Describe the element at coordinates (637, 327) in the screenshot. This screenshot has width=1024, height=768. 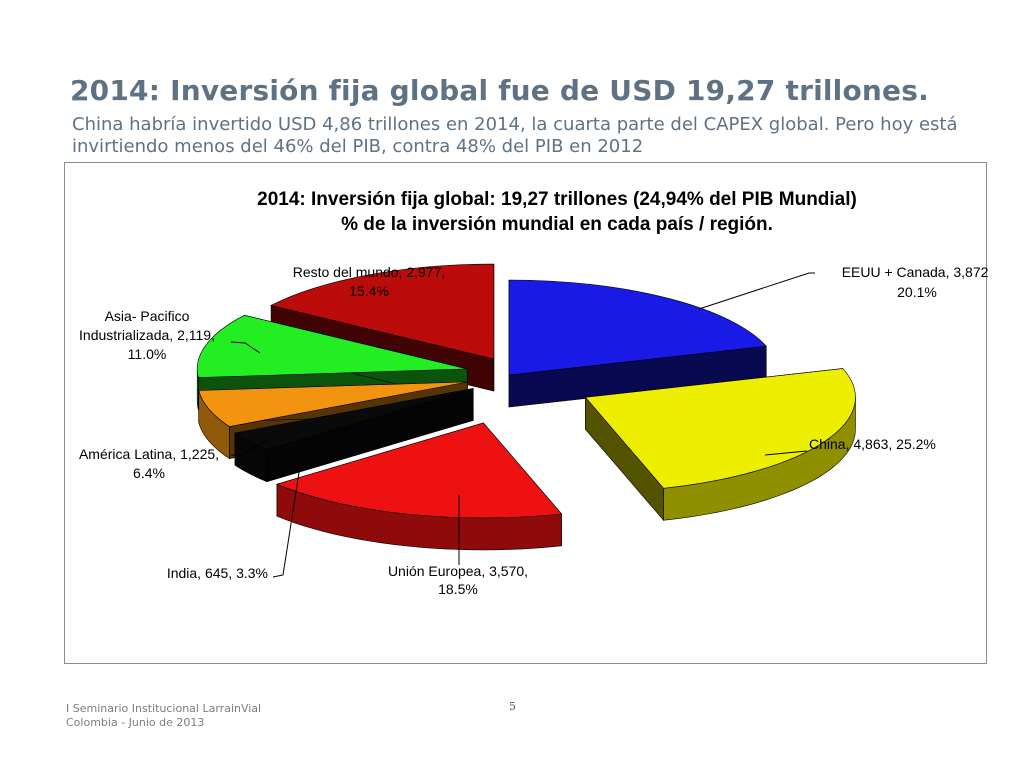
I see `slice-top-eeuu-canada` at that location.